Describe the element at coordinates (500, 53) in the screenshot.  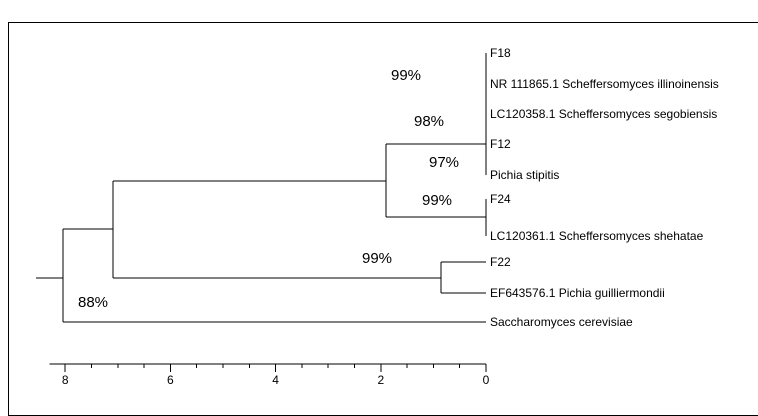
I see `tip-label-f18: F18` at that location.